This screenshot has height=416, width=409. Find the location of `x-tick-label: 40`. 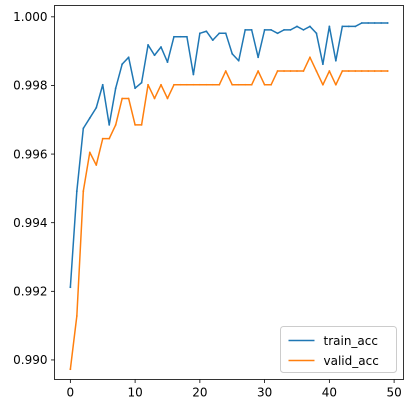

x-tick-label: 40 is located at coordinates (329, 393).